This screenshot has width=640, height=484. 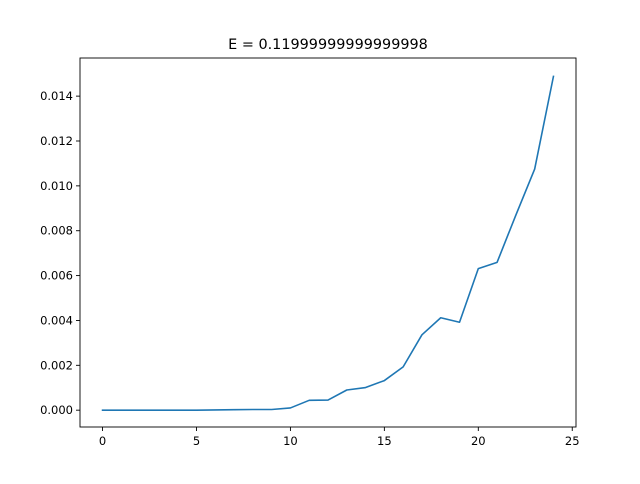 I want to click on x-tick-label: 10, so click(x=290, y=441).